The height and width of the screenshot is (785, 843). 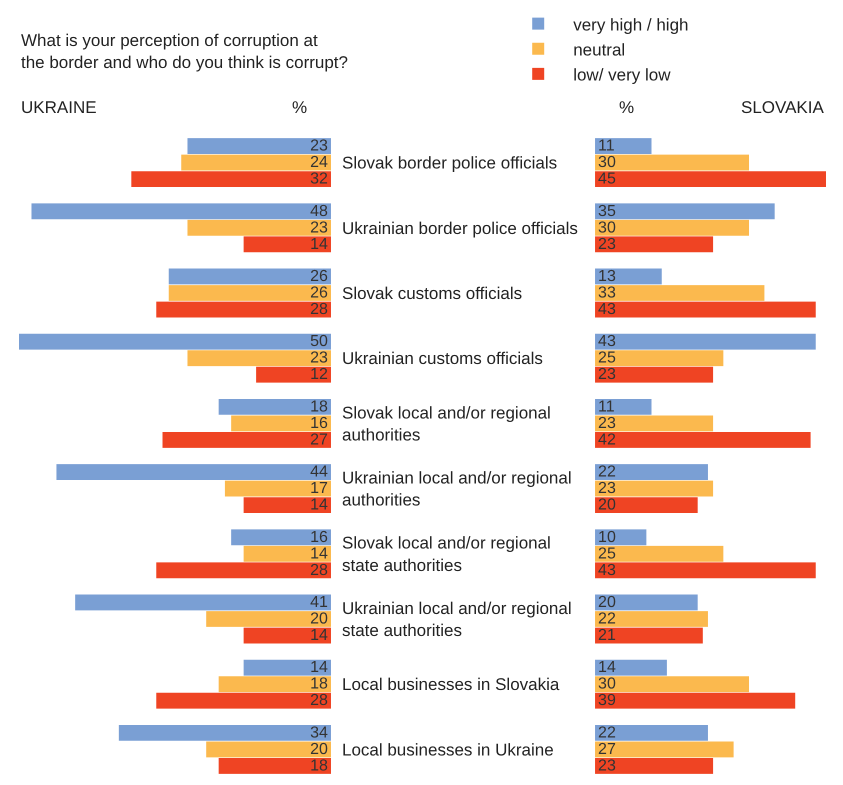 What do you see at coordinates (457, 489) in the screenshot?
I see `y-tick-label: Ukrainian local and/or regional authorities` at bounding box center [457, 489].